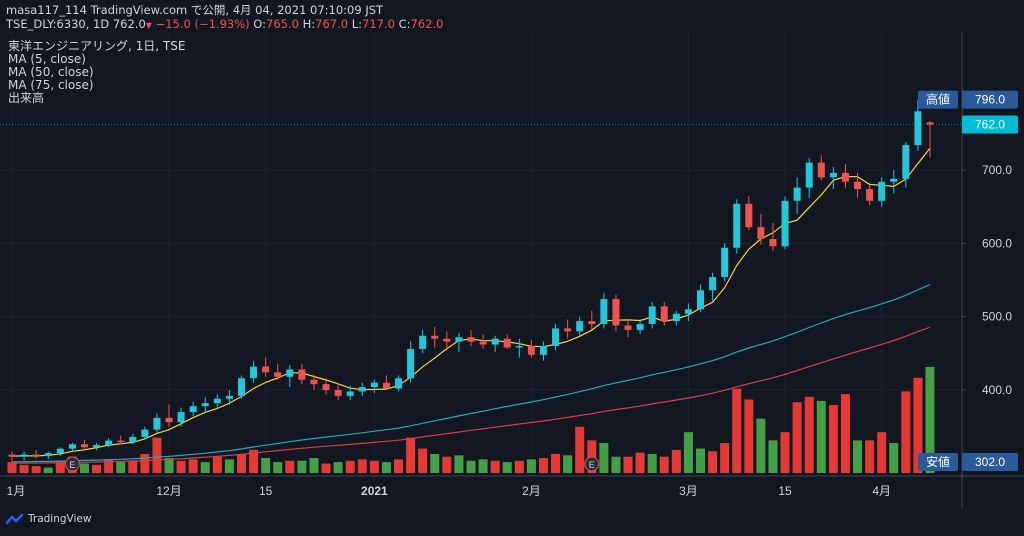 The image size is (1024, 536). What do you see at coordinates (76, 24) in the screenshot?
I see `symbol-info: TSE_DLY:6330, 1D 762.0` at bounding box center [76, 24].